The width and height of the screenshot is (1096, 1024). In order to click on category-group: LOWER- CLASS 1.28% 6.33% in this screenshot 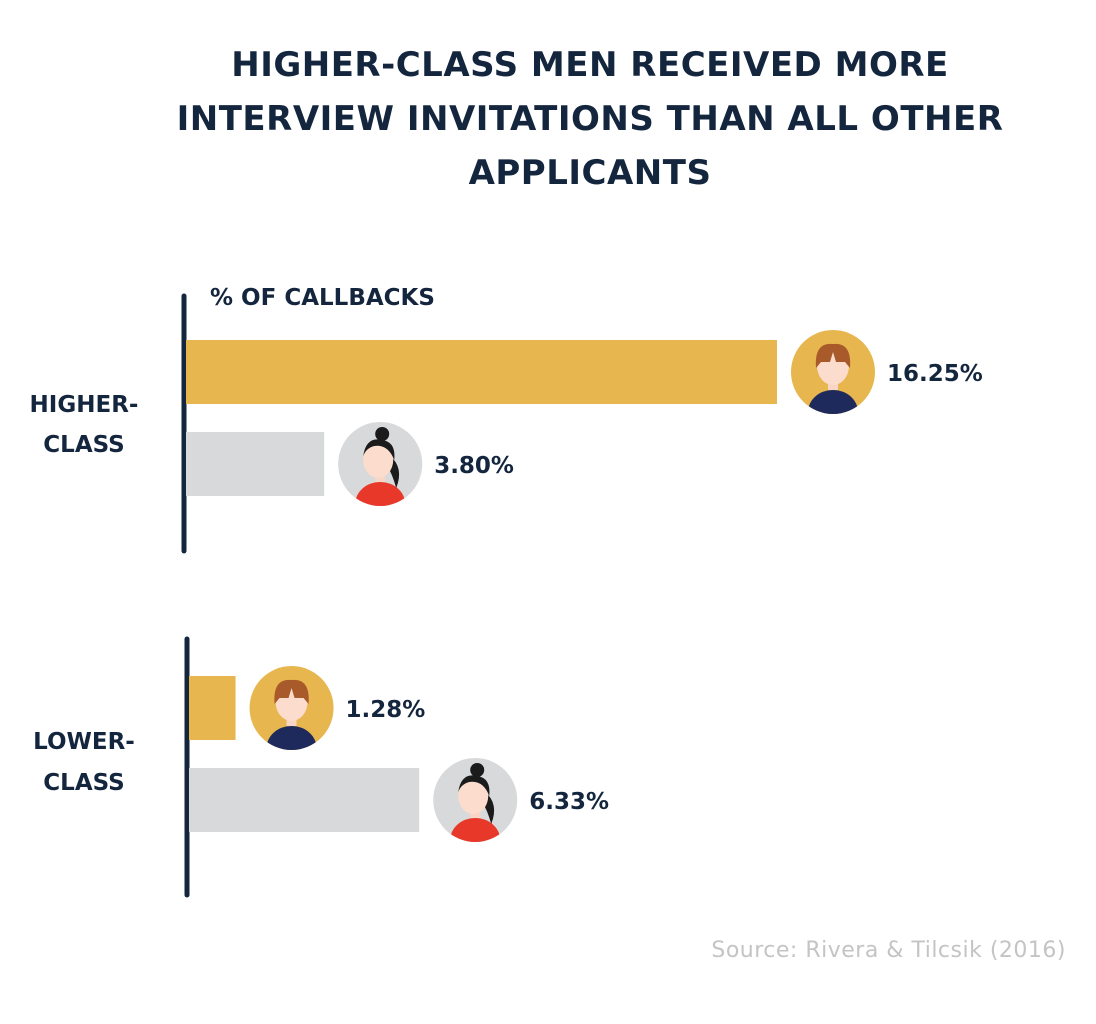, I will do `click(321, 767)`.